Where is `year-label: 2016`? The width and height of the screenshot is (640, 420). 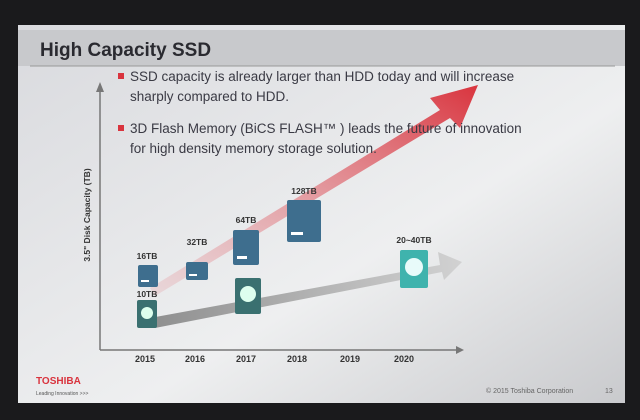 year-label: 2016 is located at coordinates (195, 359).